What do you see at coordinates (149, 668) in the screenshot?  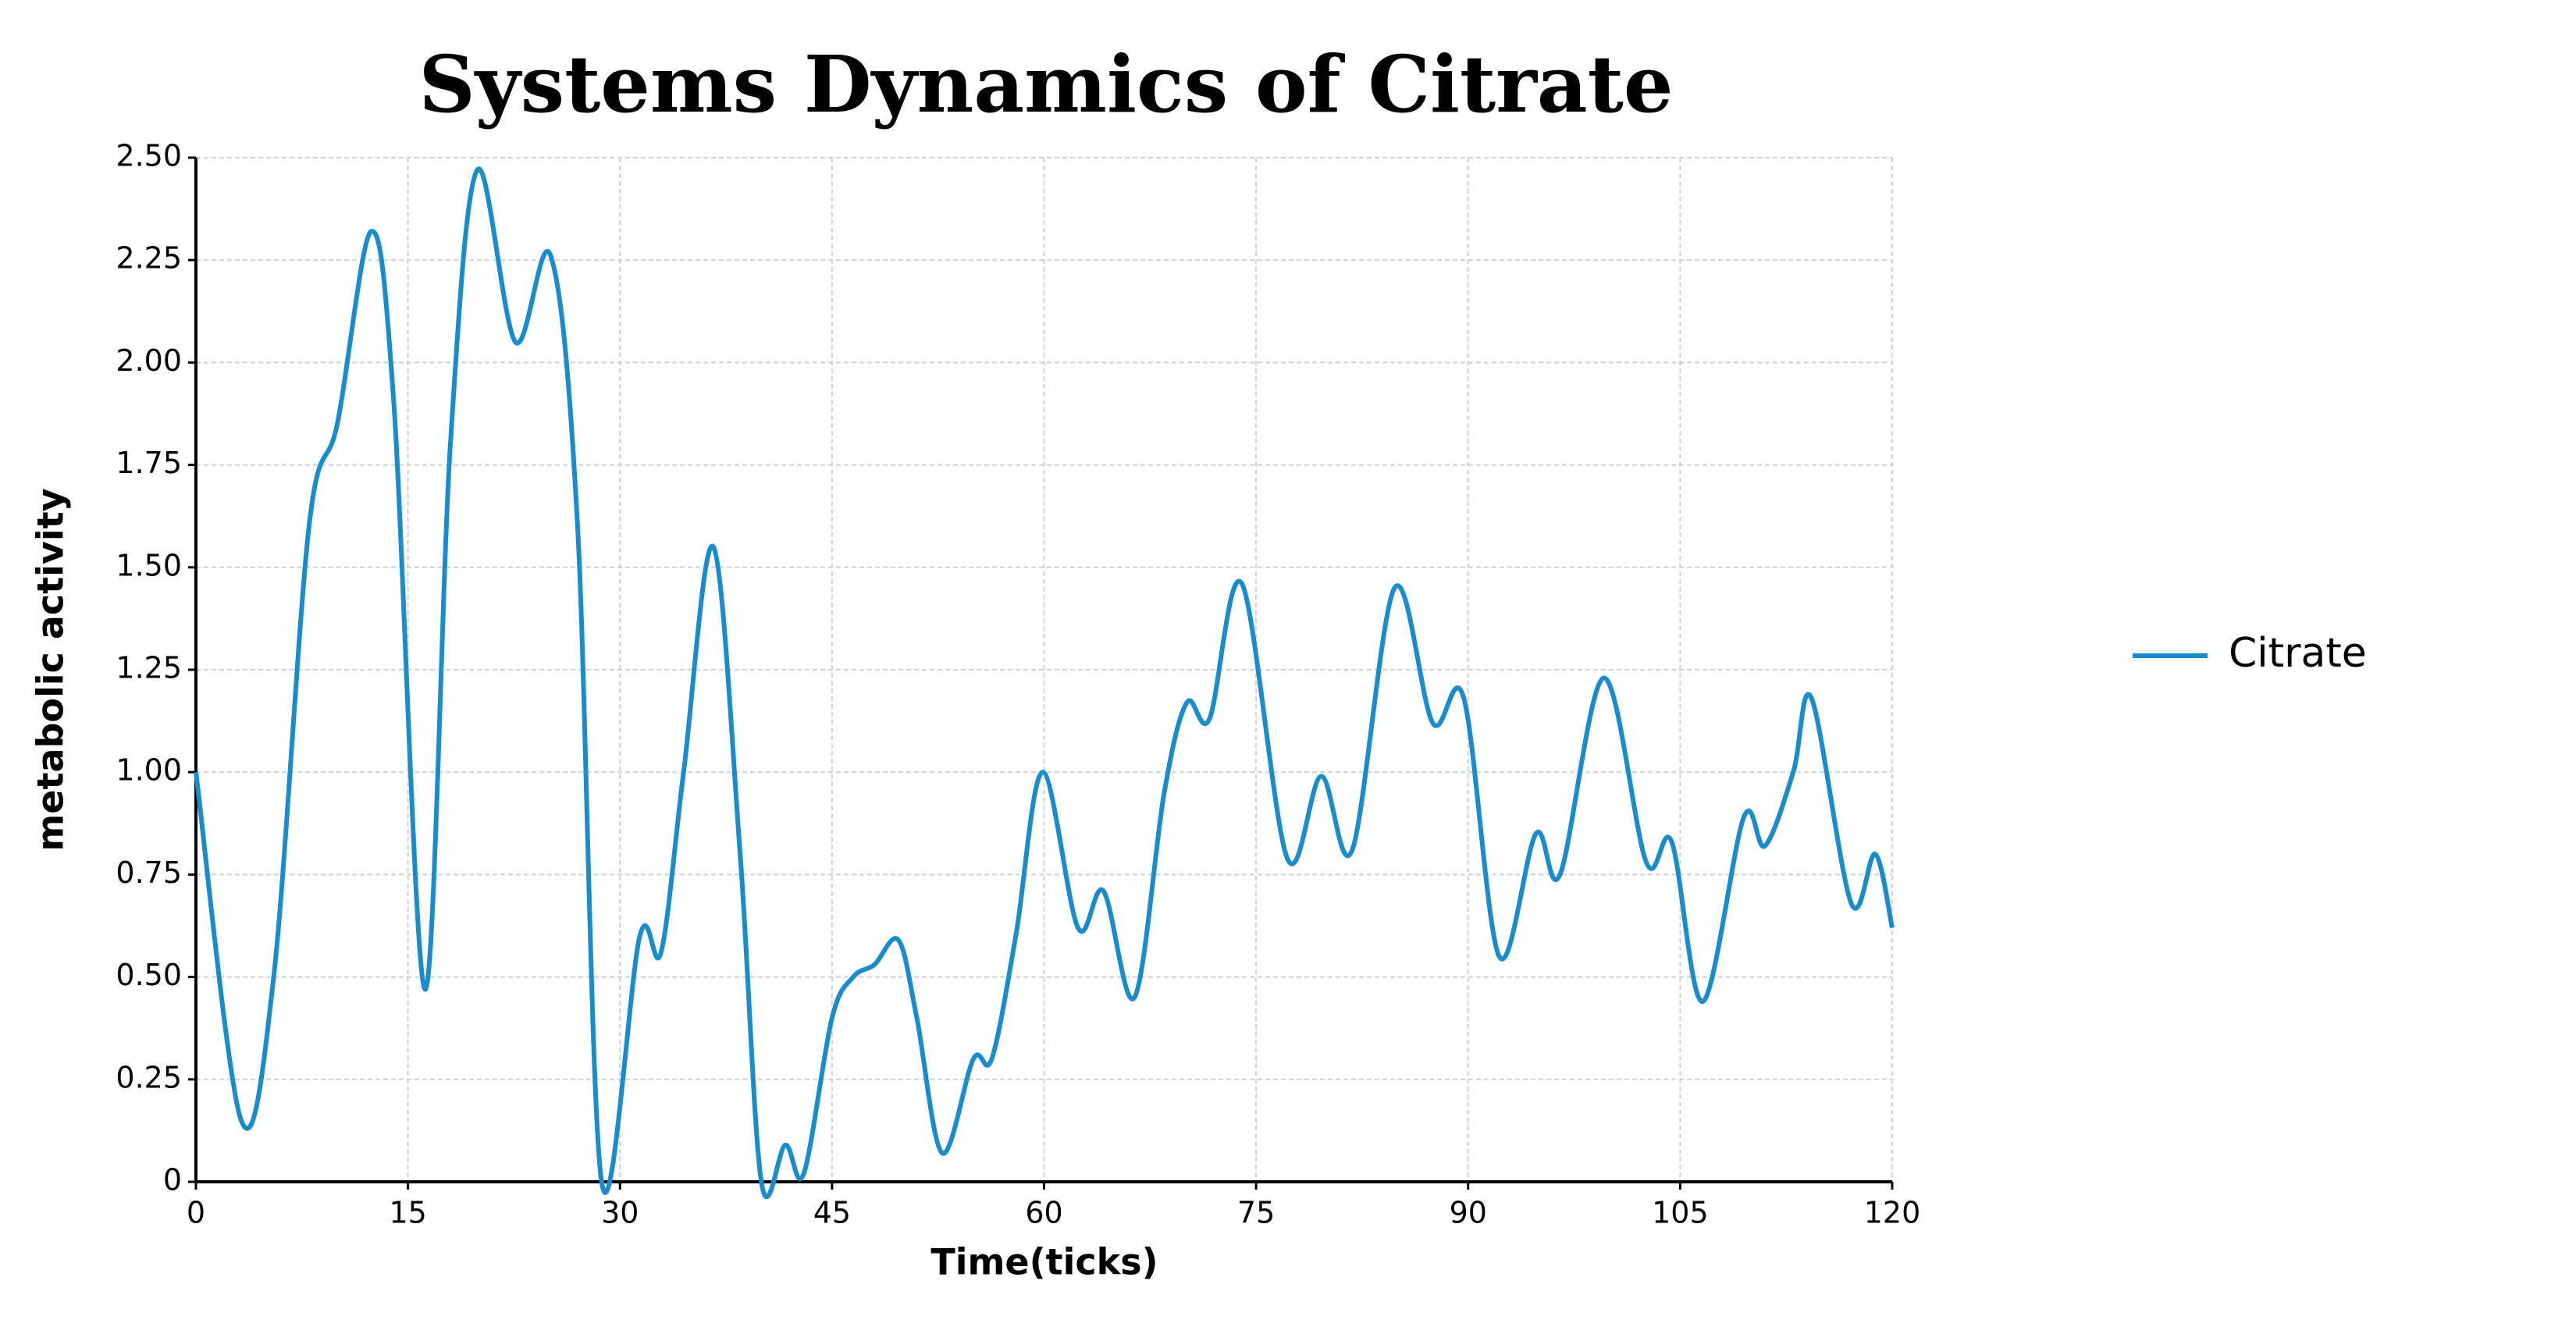 I see `y-tick-label: 1.25` at bounding box center [149, 668].